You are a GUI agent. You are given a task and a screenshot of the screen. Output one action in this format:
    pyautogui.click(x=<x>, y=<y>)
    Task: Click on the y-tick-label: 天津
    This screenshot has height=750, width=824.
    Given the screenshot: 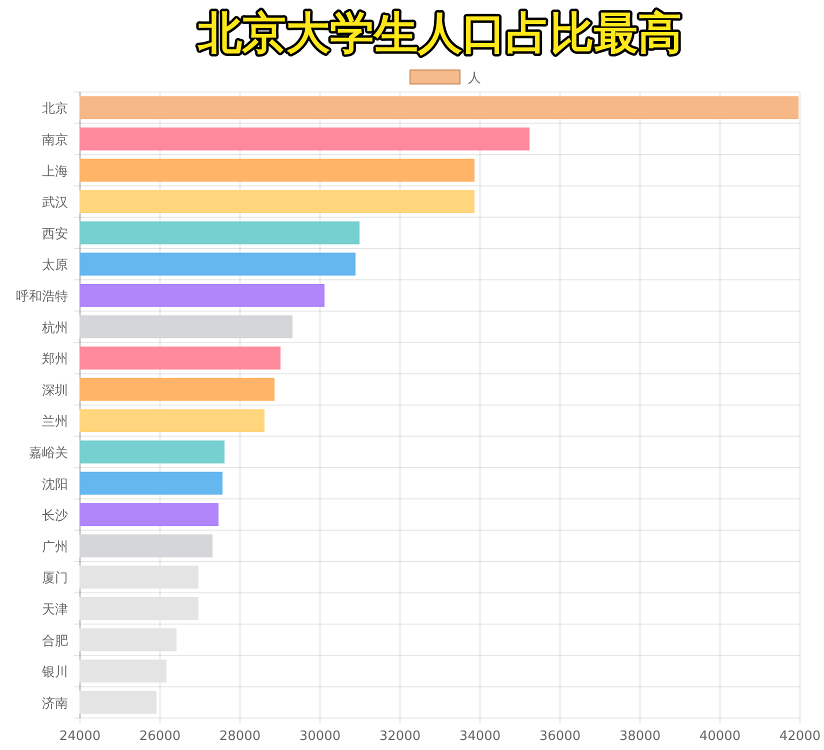 What is the action you would take?
    pyautogui.click(x=55, y=610)
    